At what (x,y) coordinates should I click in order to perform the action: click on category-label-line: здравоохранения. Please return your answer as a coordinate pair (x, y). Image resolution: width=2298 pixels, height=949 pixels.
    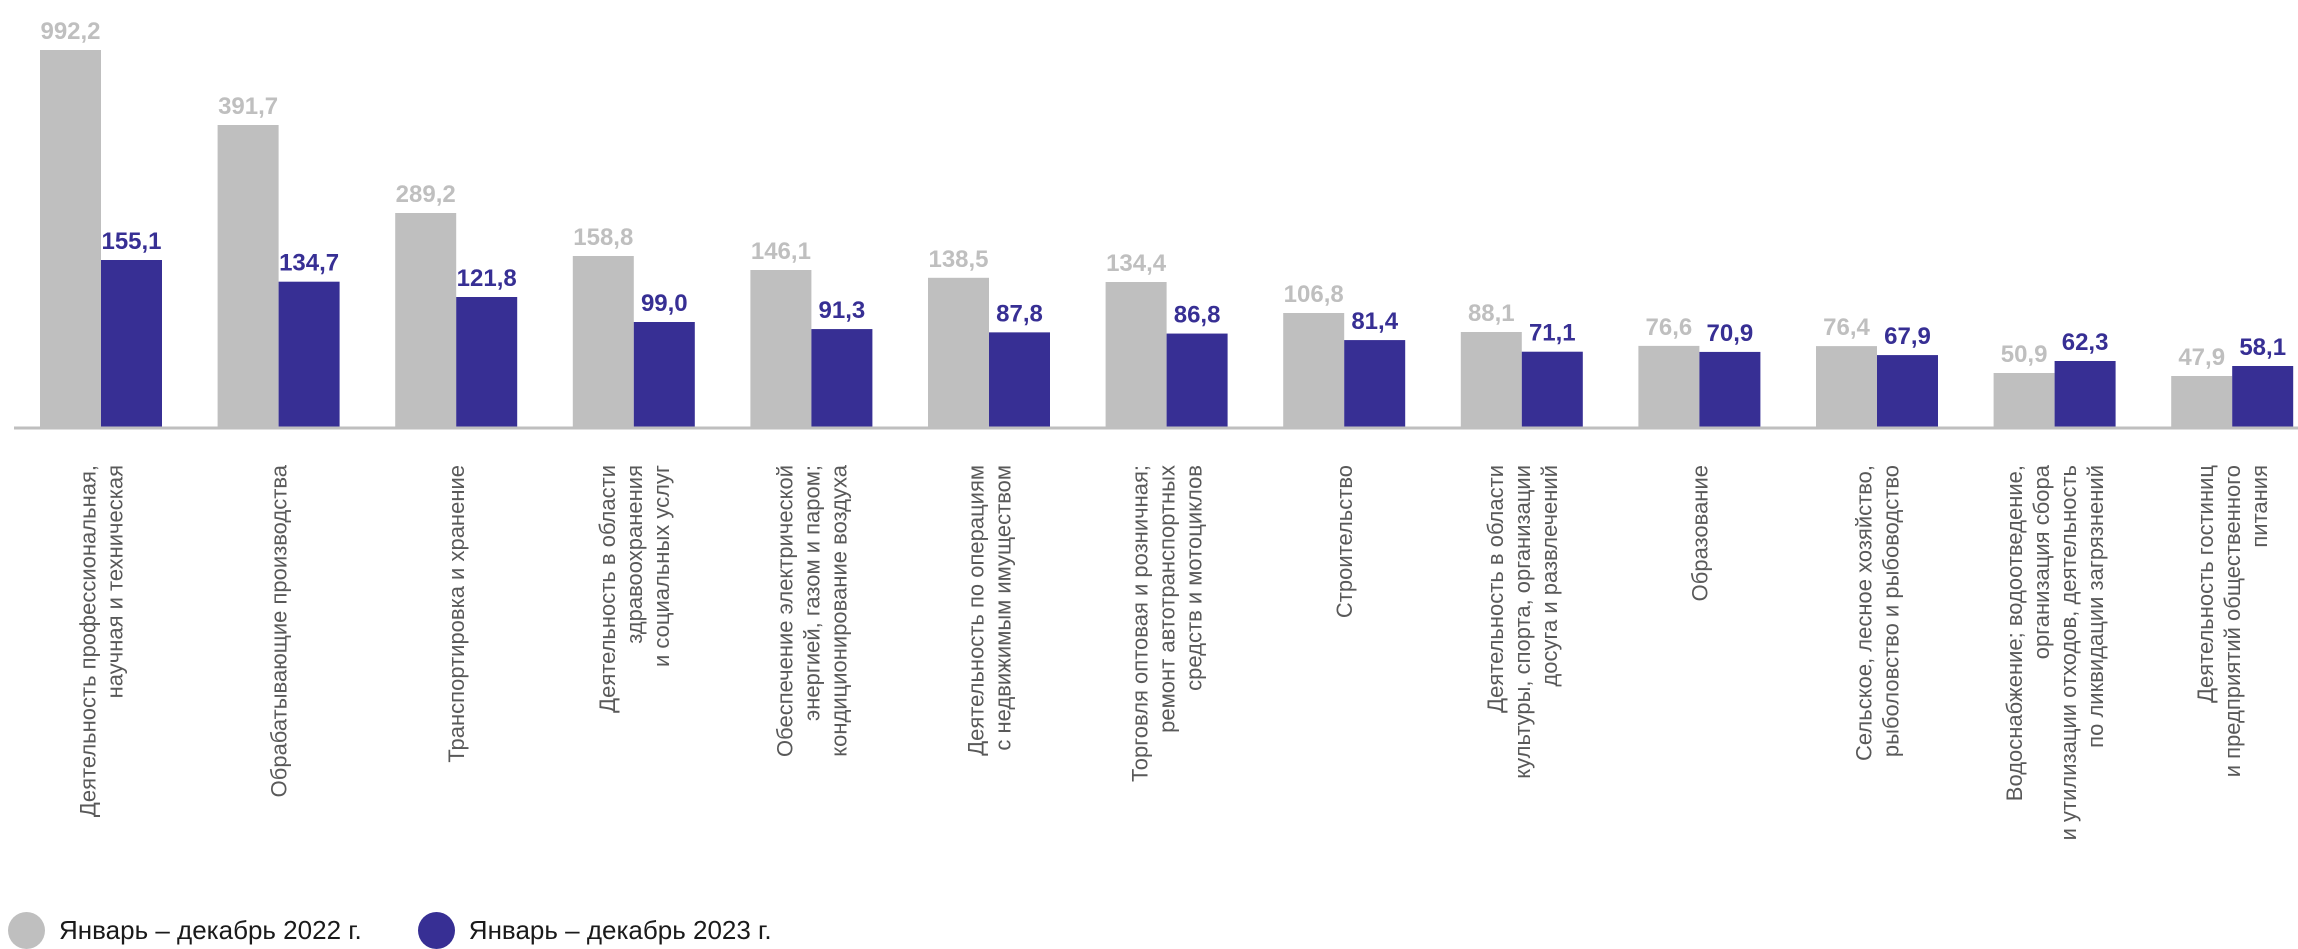
    Looking at the image, I should click on (634, 554).